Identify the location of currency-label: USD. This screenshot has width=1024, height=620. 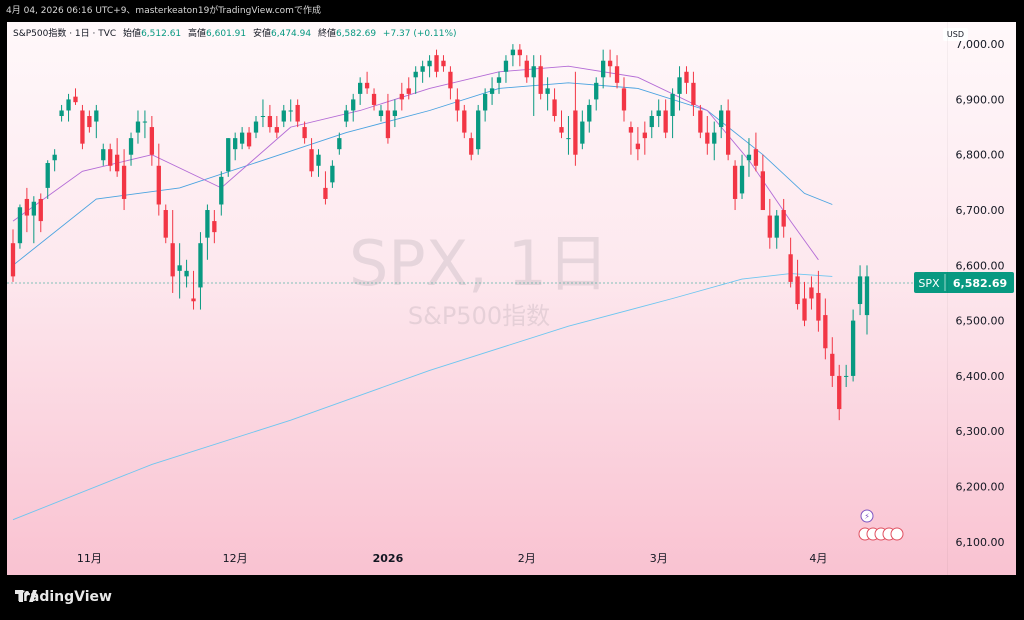
(955, 34).